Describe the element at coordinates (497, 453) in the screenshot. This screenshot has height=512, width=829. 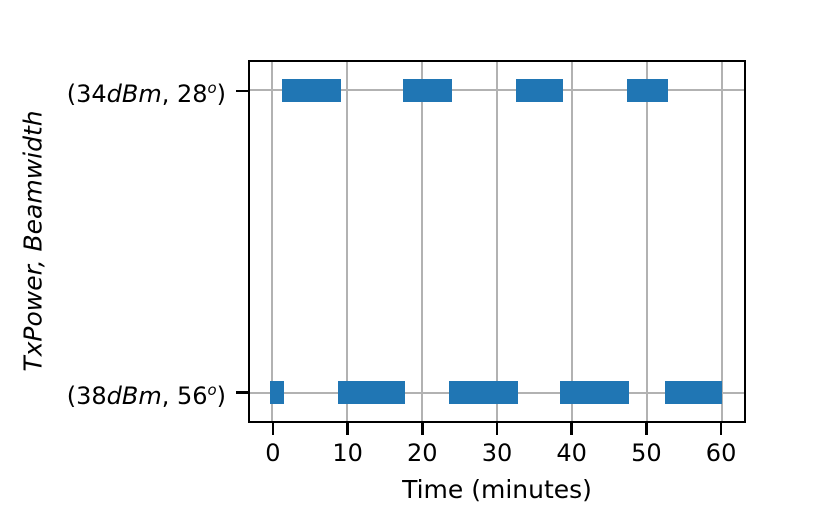
I see `x-tick-label: 30` at that location.